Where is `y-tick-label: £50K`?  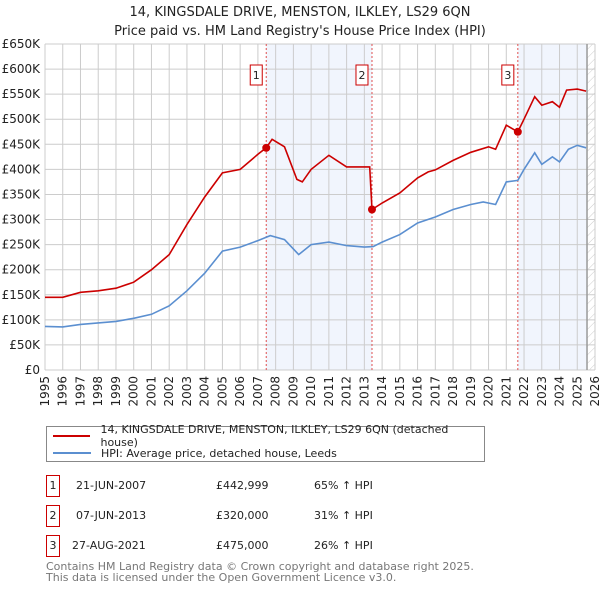 y-tick-label: £50K is located at coordinates (25, 345).